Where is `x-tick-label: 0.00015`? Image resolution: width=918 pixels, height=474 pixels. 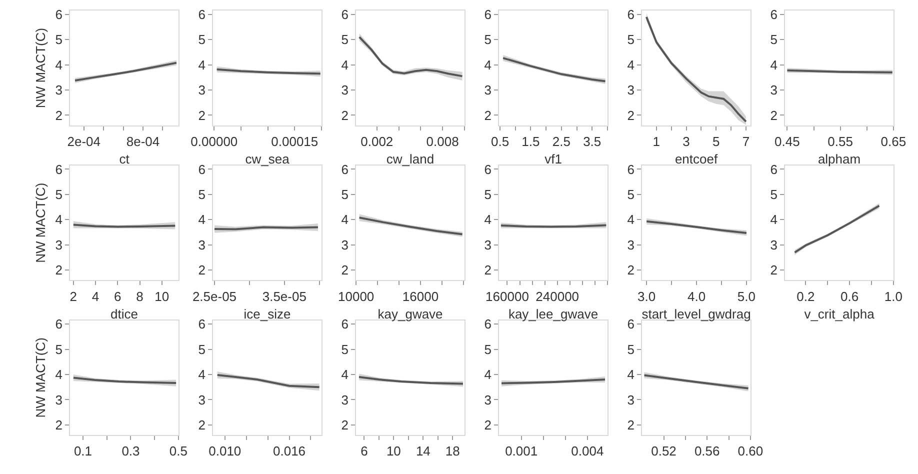
x-tick-label: 0.00015 is located at coordinates (294, 141).